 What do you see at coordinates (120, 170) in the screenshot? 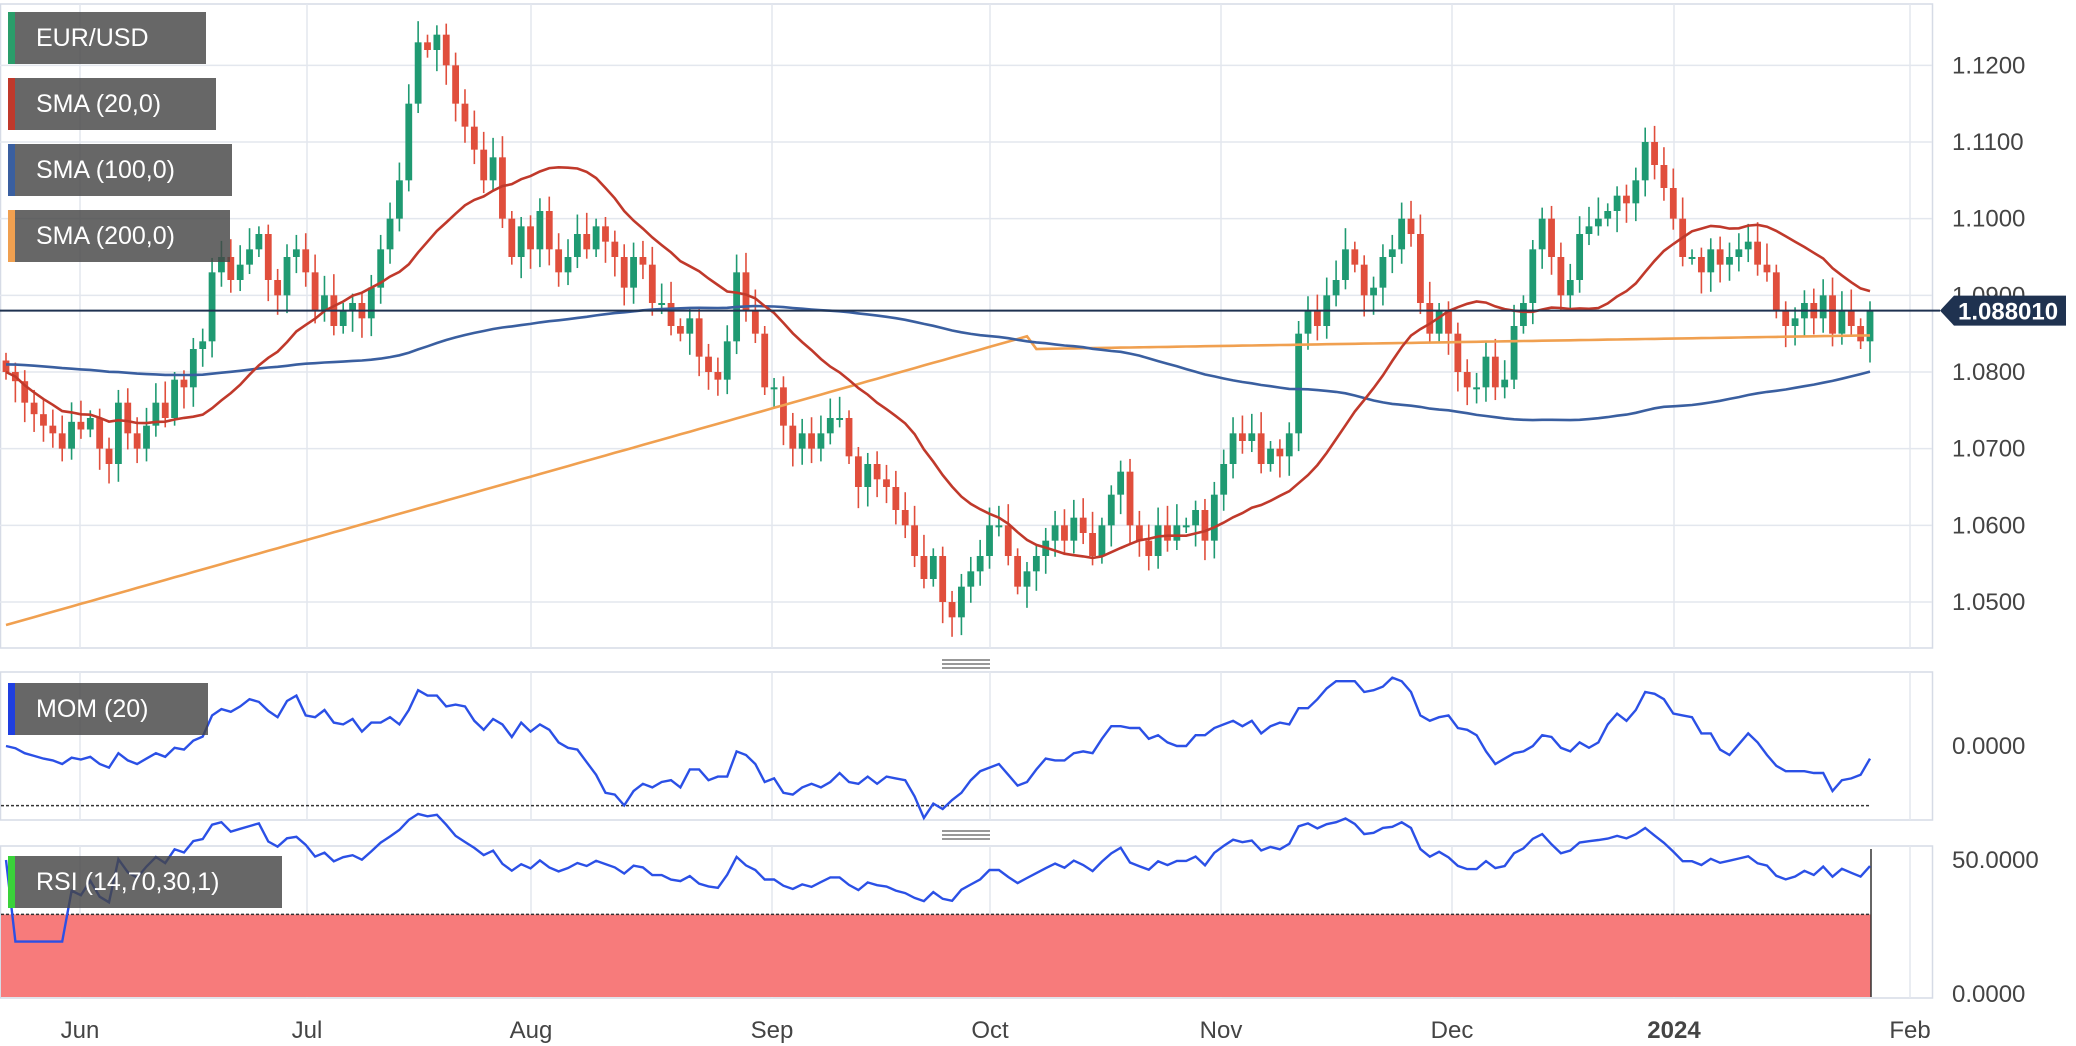
I see `sma100-tag: SMA (100,0)` at bounding box center [120, 170].